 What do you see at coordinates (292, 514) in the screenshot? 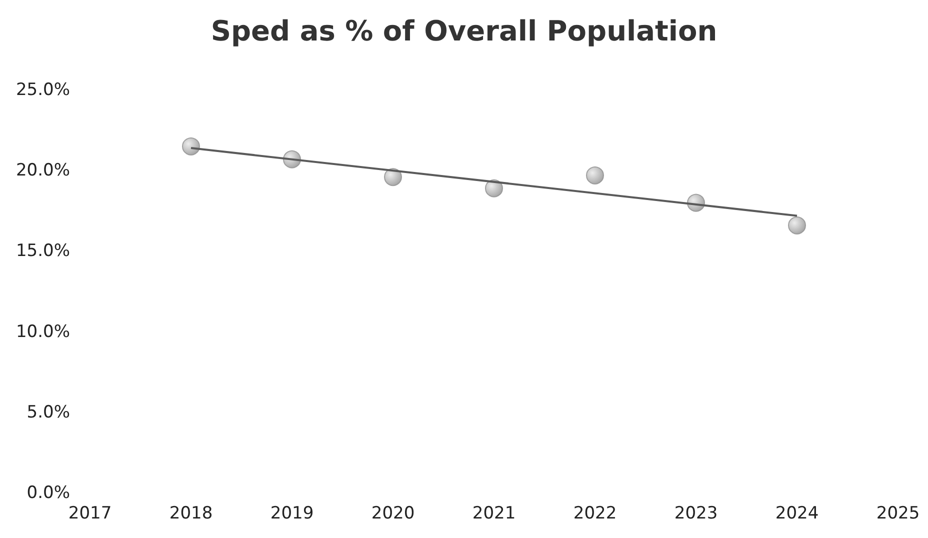
I see `x-tick-label: 2019` at bounding box center [292, 514].